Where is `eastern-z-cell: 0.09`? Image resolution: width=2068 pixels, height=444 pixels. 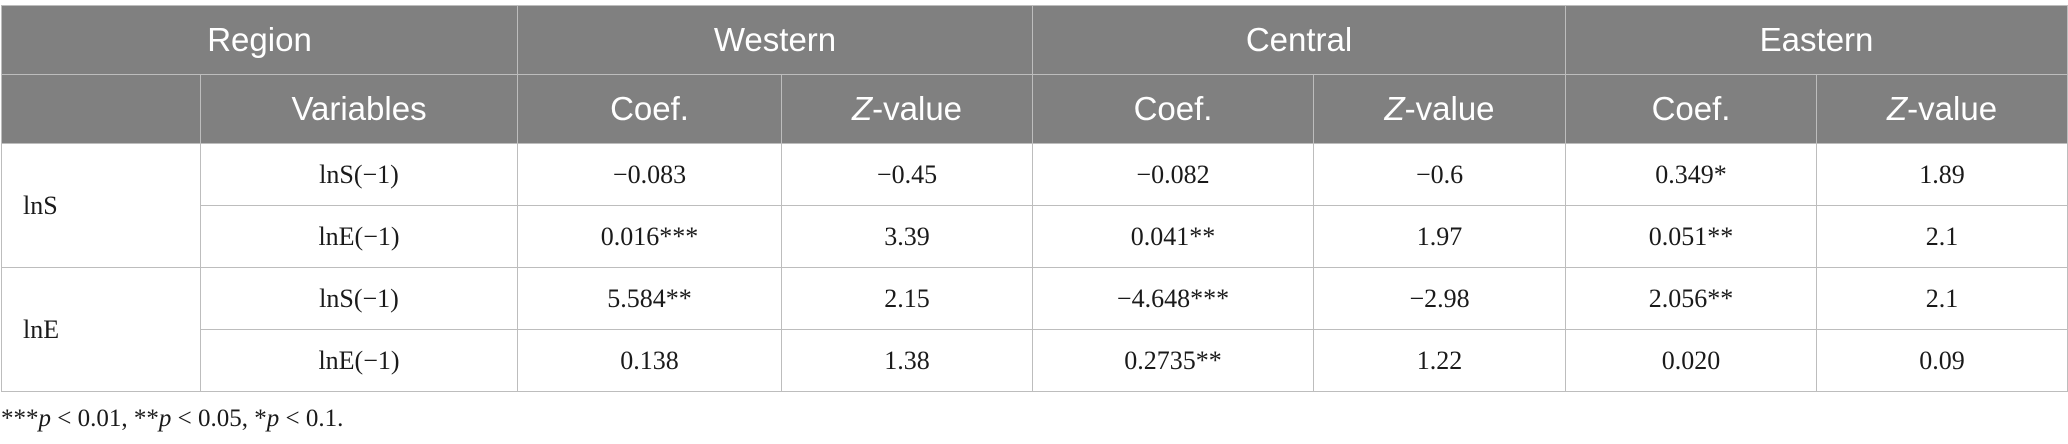 eastern-z-cell: 0.09 is located at coordinates (1942, 360).